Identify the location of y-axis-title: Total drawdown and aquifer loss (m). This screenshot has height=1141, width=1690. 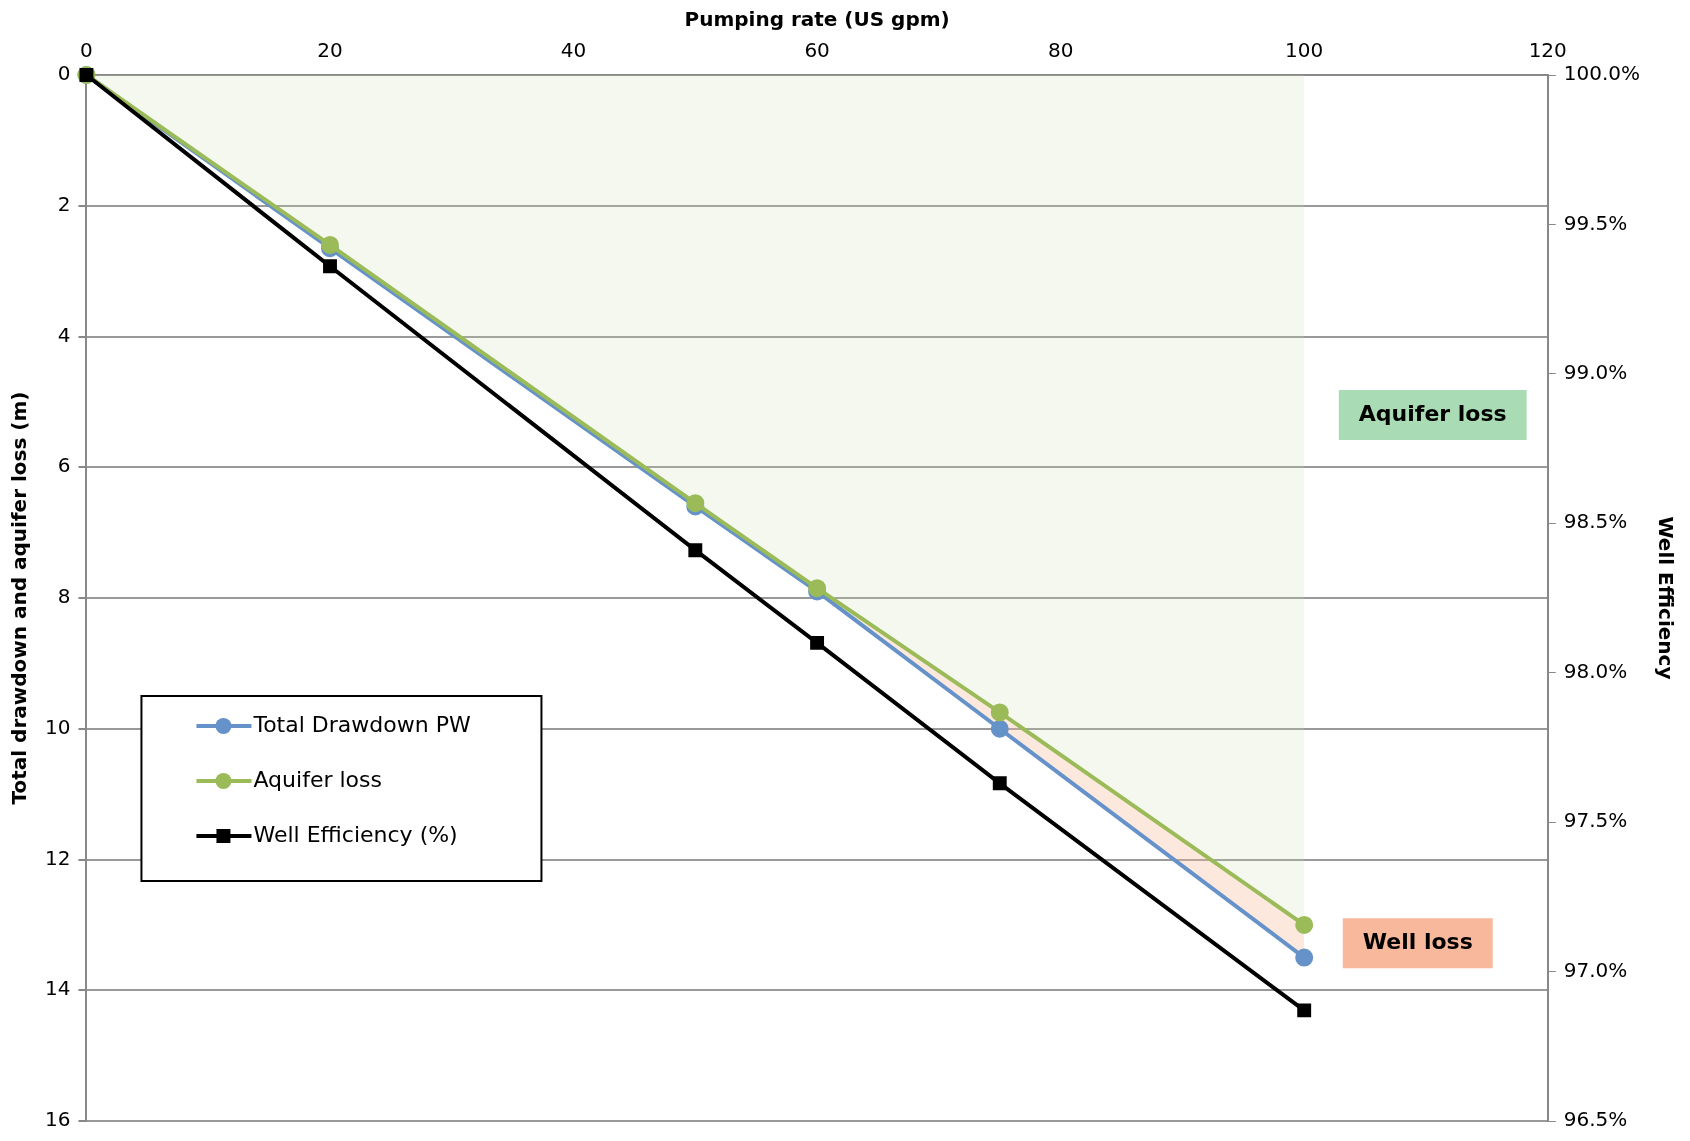
(19, 598).